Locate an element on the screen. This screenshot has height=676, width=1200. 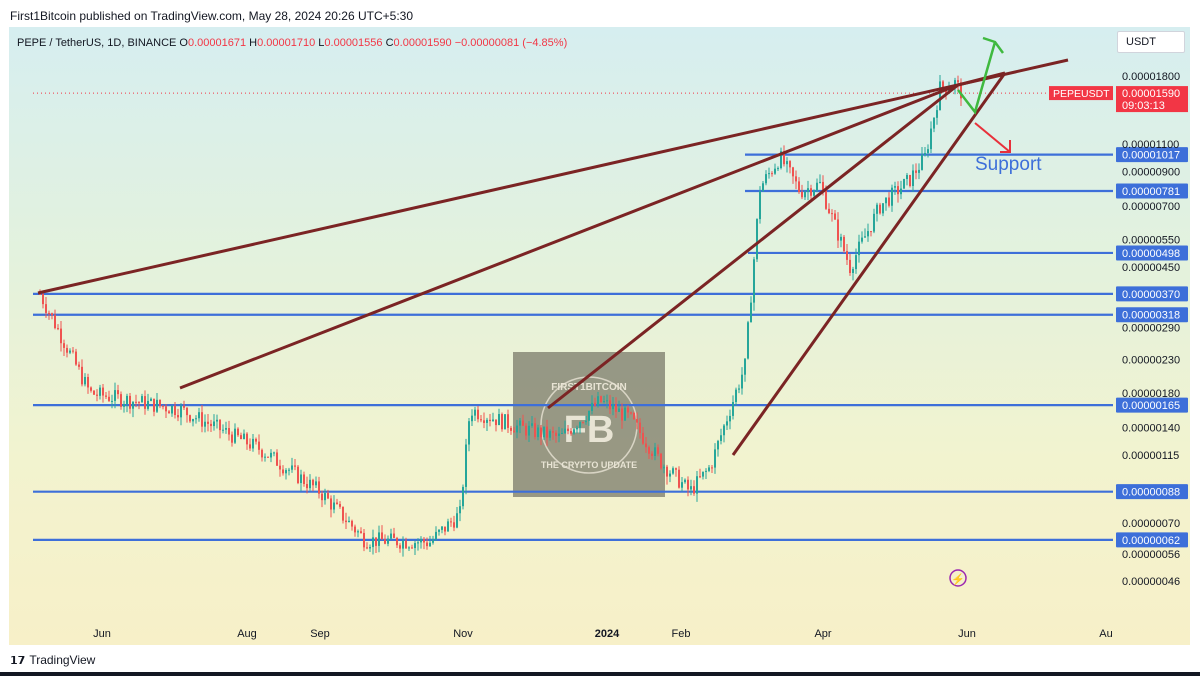
currency-button: USDT is located at coordinates (1151, 42).